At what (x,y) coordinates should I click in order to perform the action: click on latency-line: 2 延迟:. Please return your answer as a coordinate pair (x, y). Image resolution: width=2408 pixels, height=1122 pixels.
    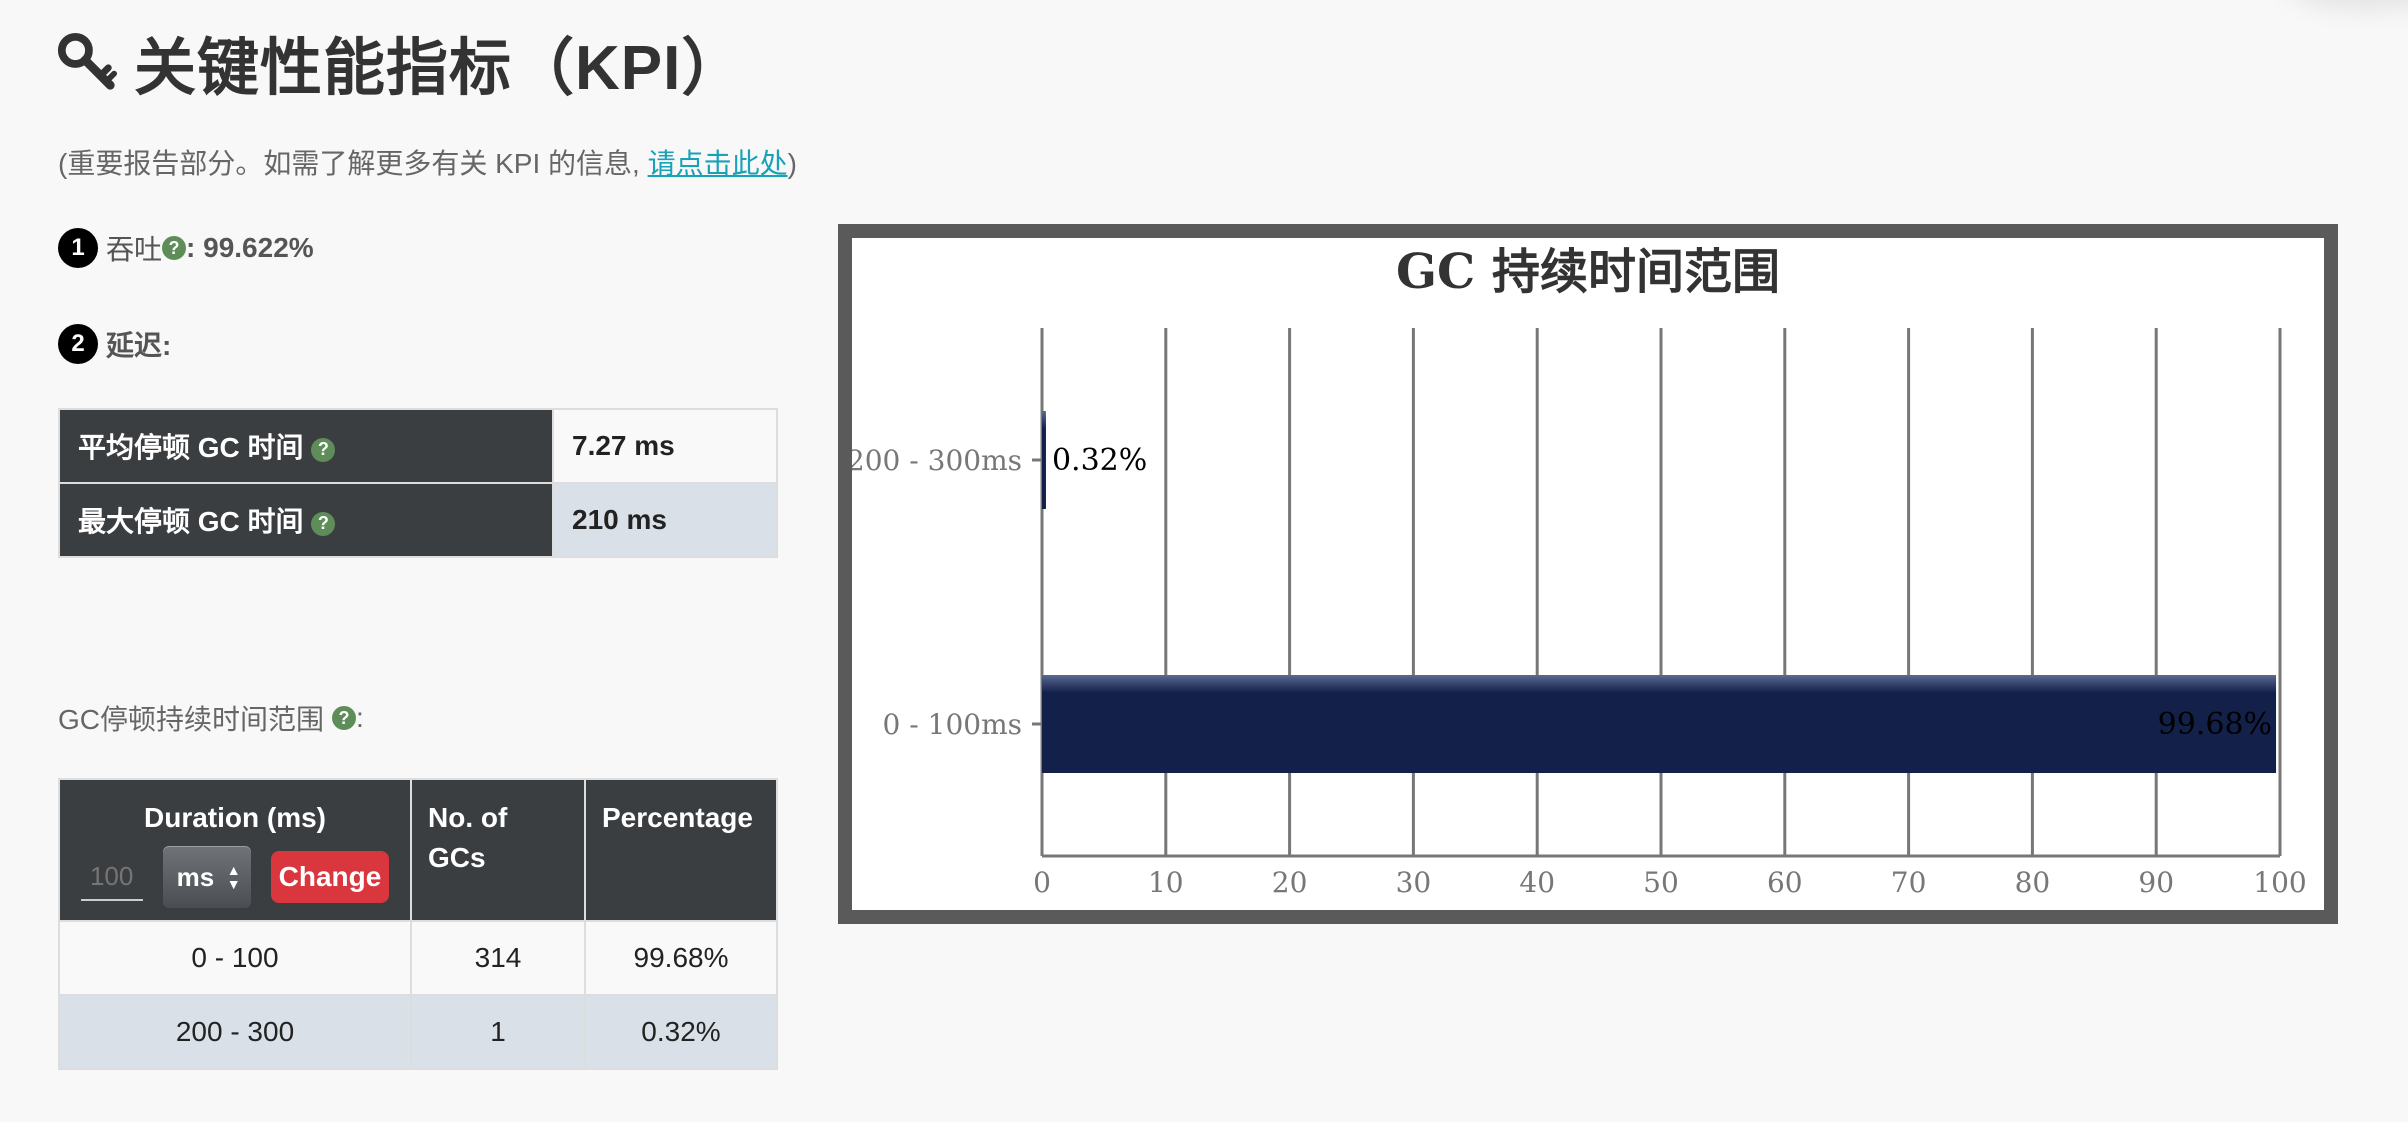
    Looking at the image, I should click on (114, 344).